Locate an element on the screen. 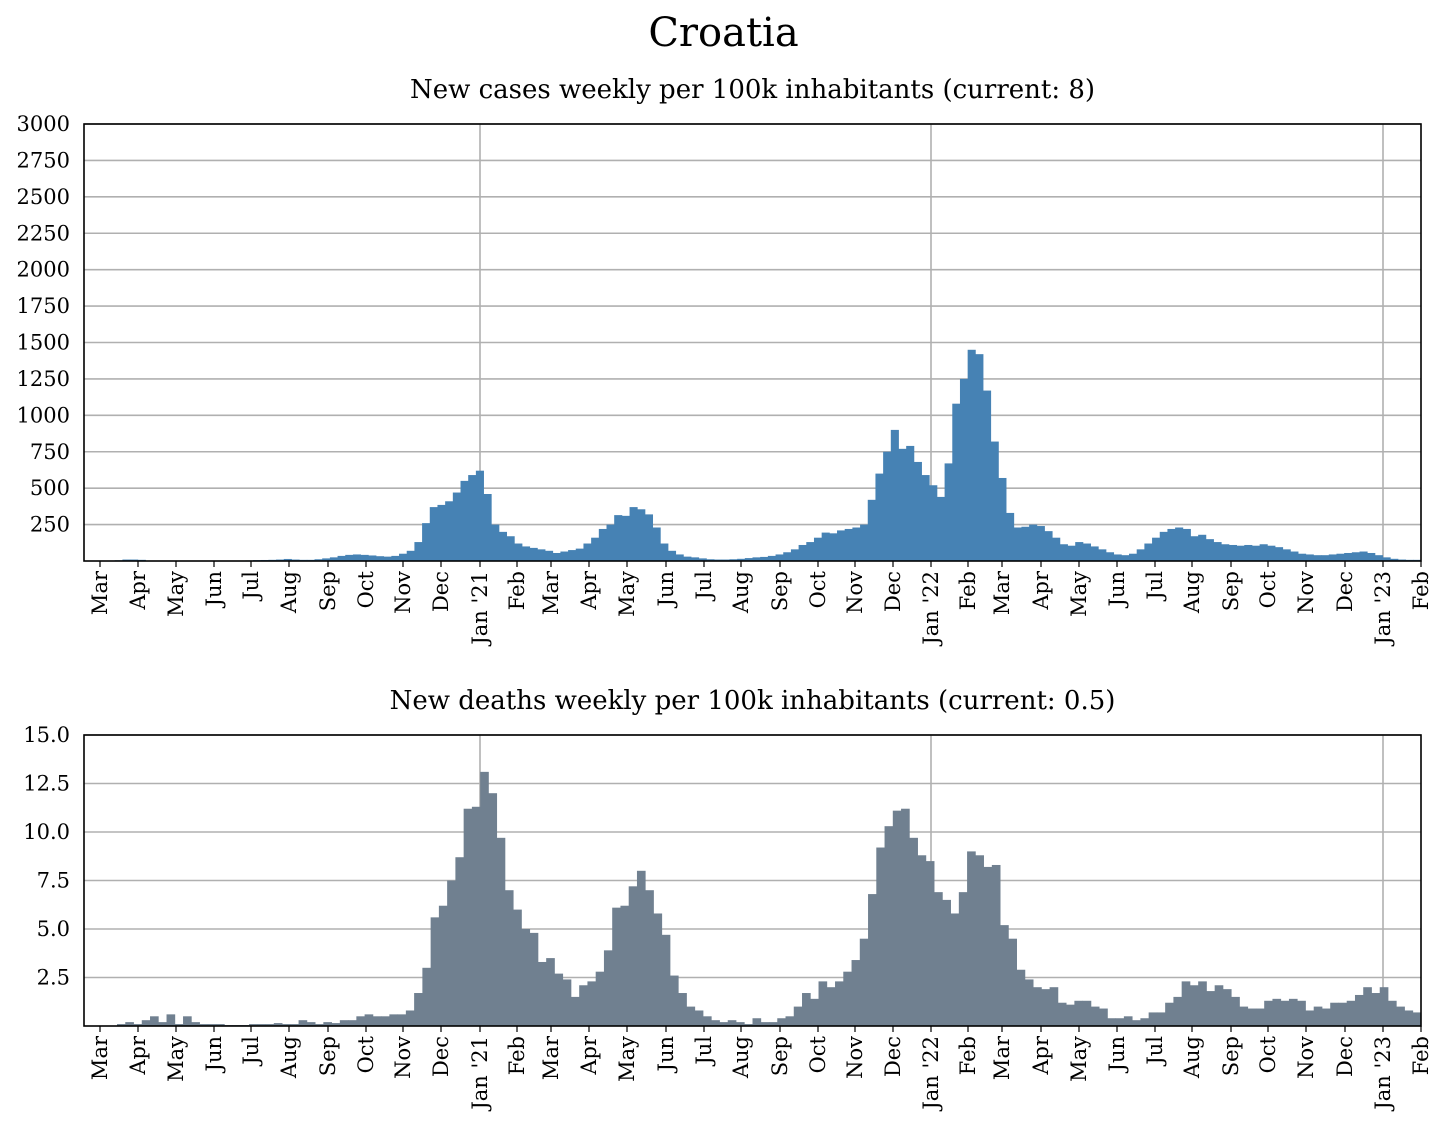  deaths-x-tick-label: Feb is located at coordinates (968, 1055).